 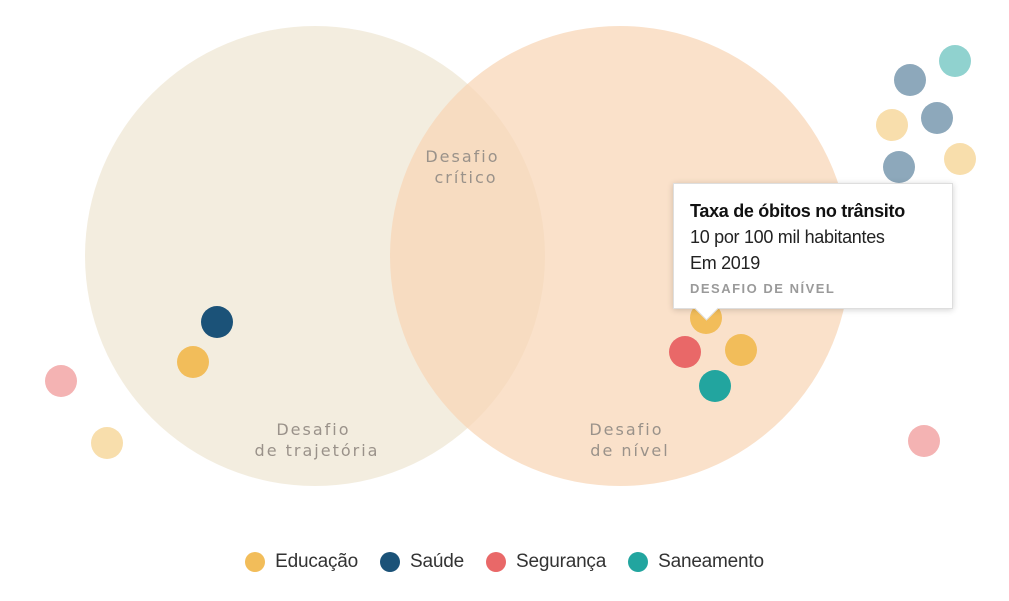 I want to click on label-desafio-critico: Desafio crítico, so click(x=465, y=167).